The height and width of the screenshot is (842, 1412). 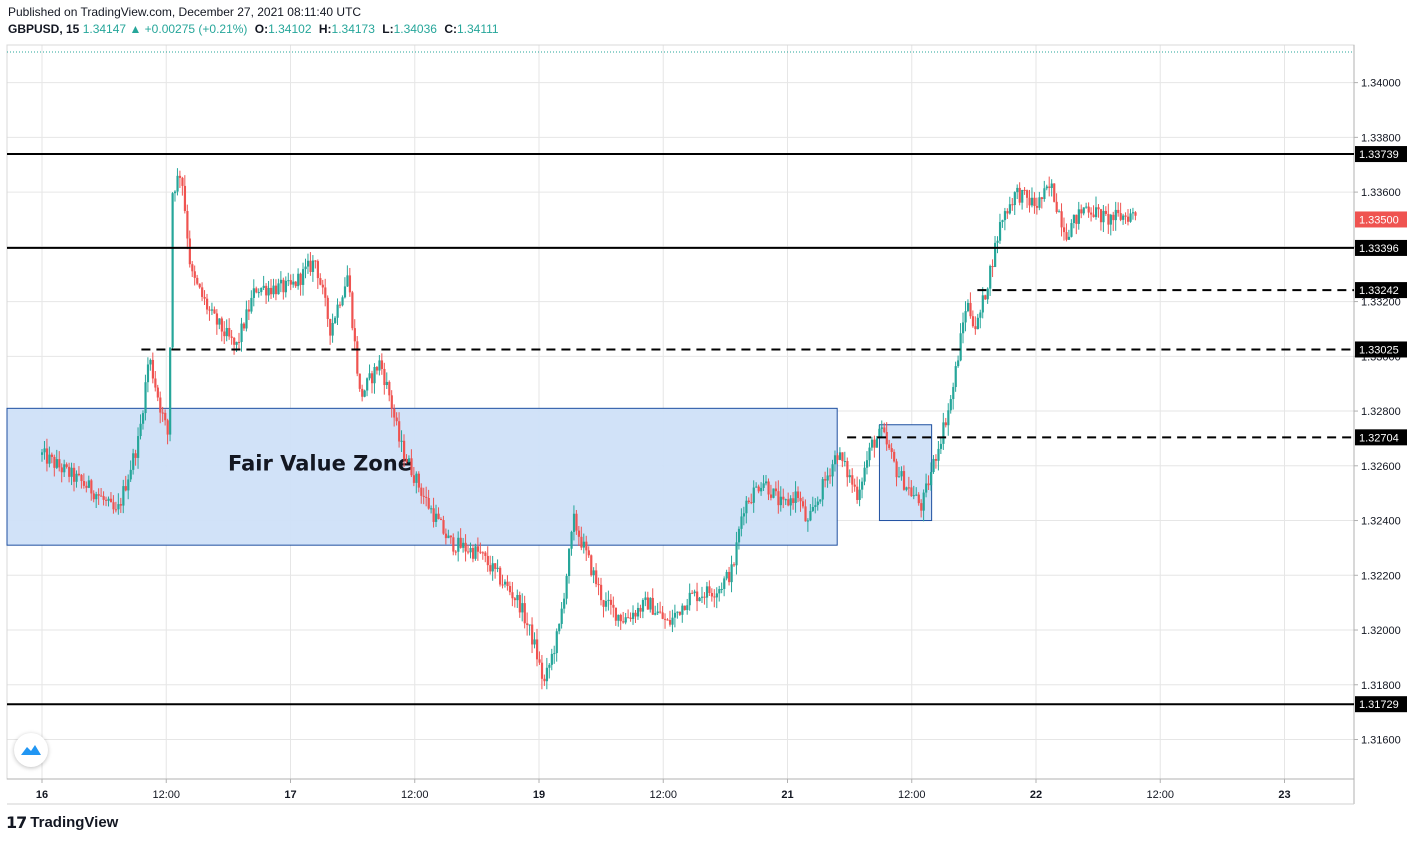 I want to click on open-value: 1.34102, so click(x=290, y=29).